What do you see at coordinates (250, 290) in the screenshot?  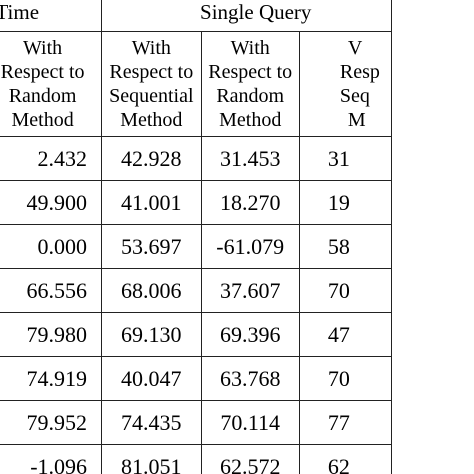 I see `table-cell: 37.607` at bounding box center [250, 290].